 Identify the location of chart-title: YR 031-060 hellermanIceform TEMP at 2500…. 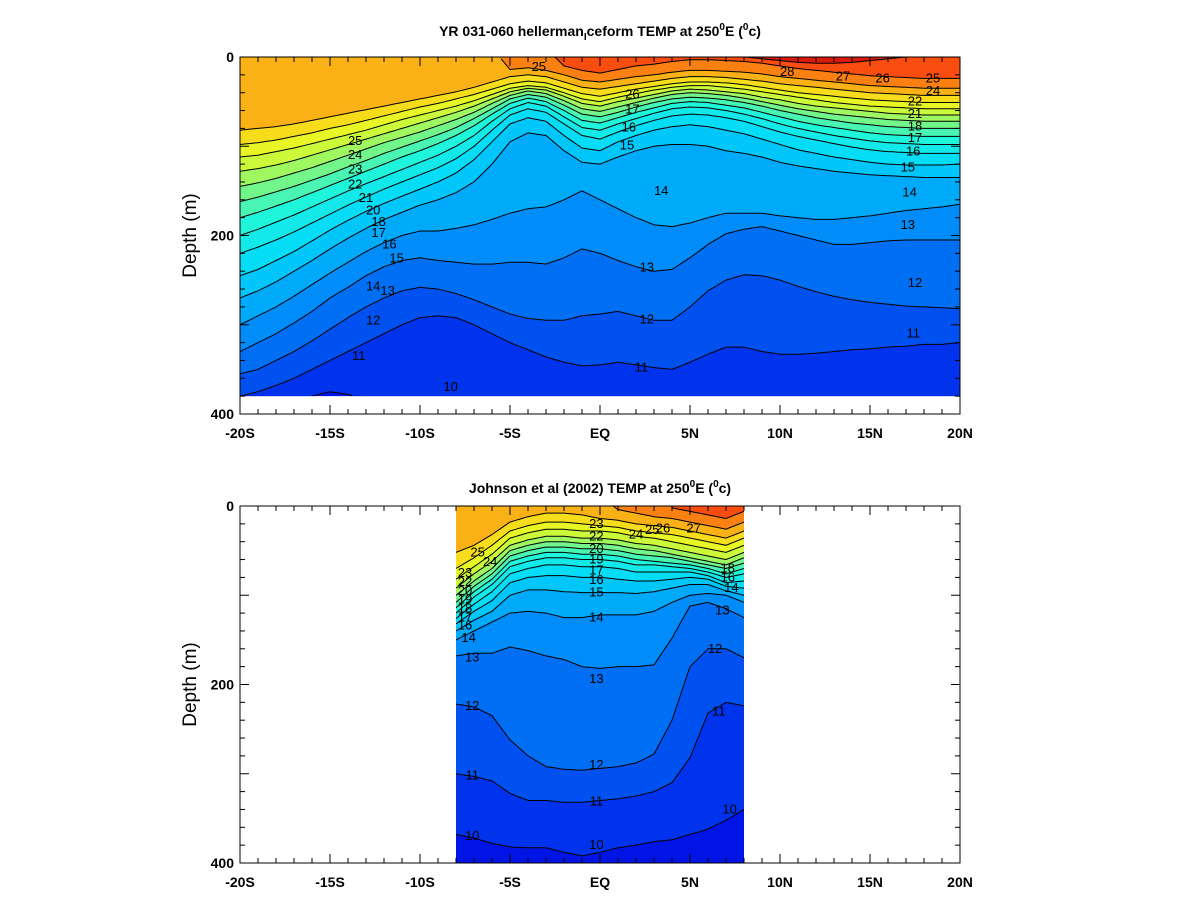
(600, 32).